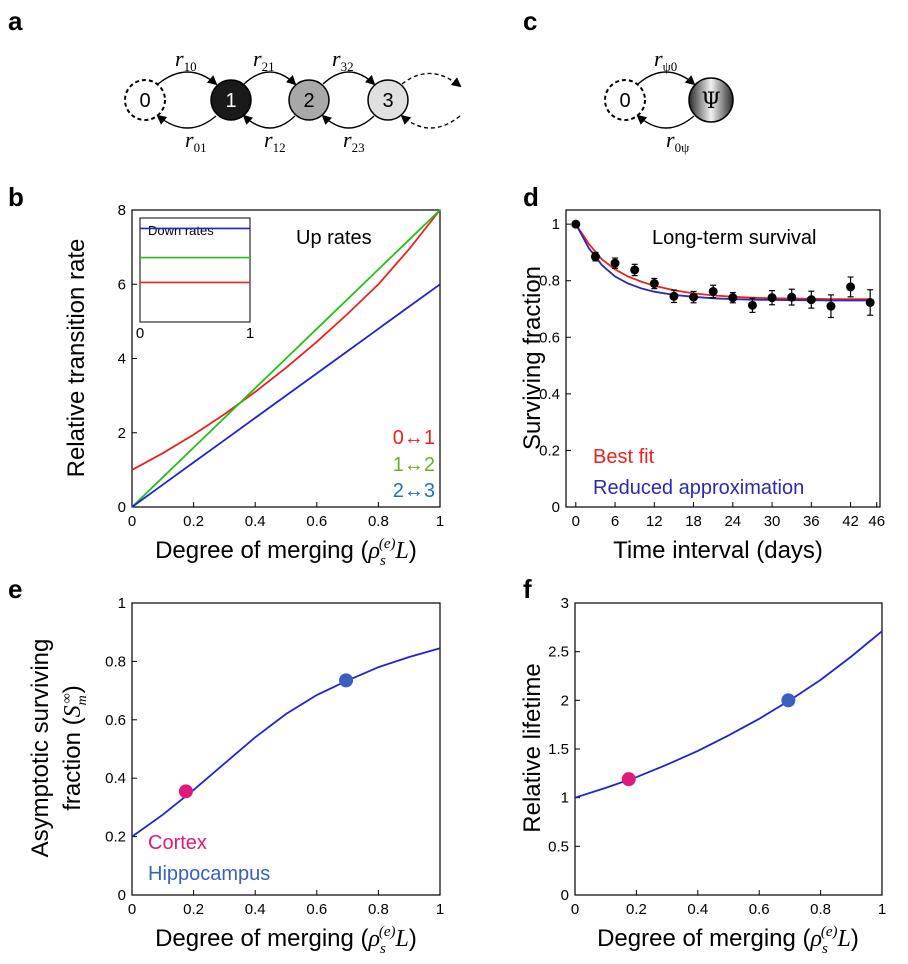  What do you see at coordinates (181, 230) in the screenshot?
I see `chart-b-inset-title: Down rates` at bounding box center [181, 230].